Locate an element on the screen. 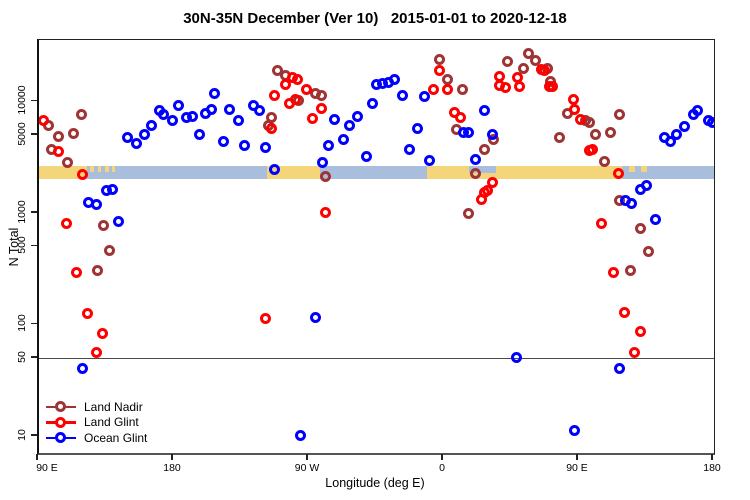 The width and height of the screenshot is (750, 500). legend: Land Nadir Land Glint Ocean Glint is located at coordinates (96, 422).